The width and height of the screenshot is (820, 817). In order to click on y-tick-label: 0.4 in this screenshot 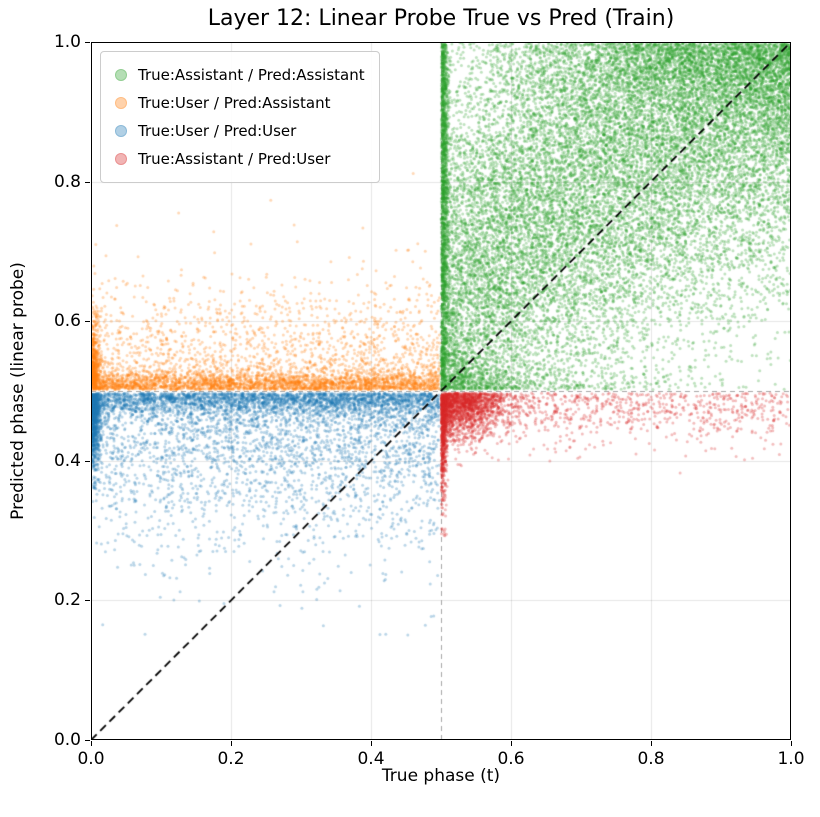, I will do `click(67, 460)`.